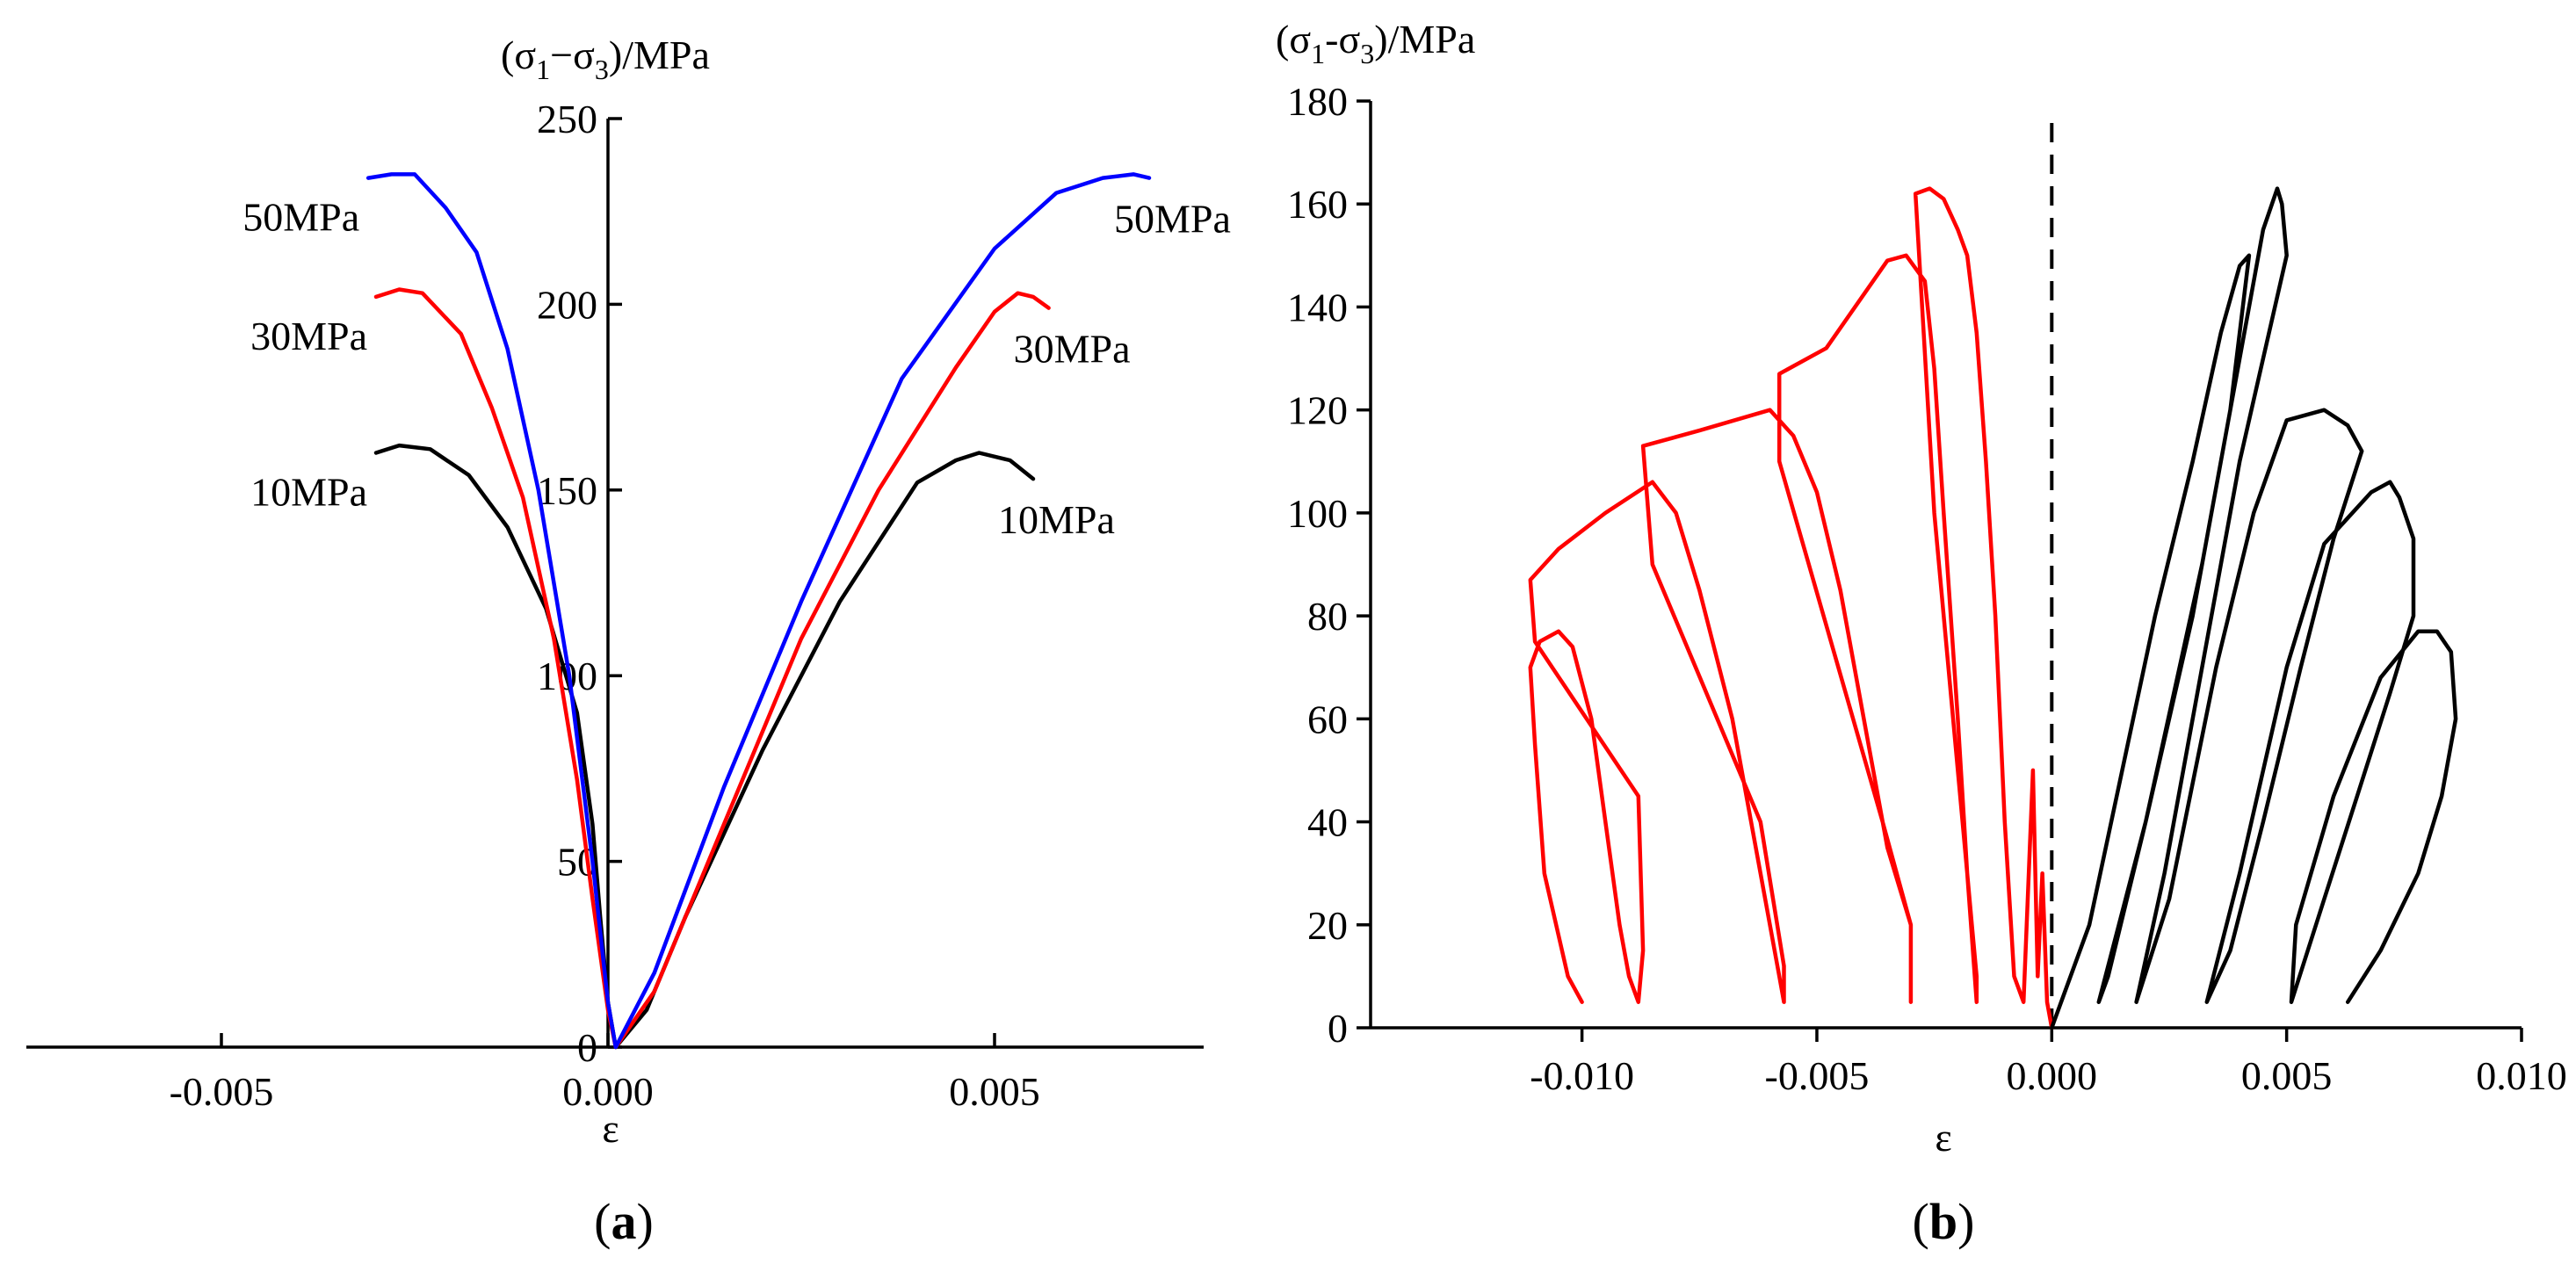 The width and height of the screenshot is (2576, 1272). What do you see at coordinates (736, 368) in the screenshot?
I see `panel-a-series-labels: 10MPa 10MPa 30MPa 30MPa 50MPa 50MPa` at bounding box center [736, 368].